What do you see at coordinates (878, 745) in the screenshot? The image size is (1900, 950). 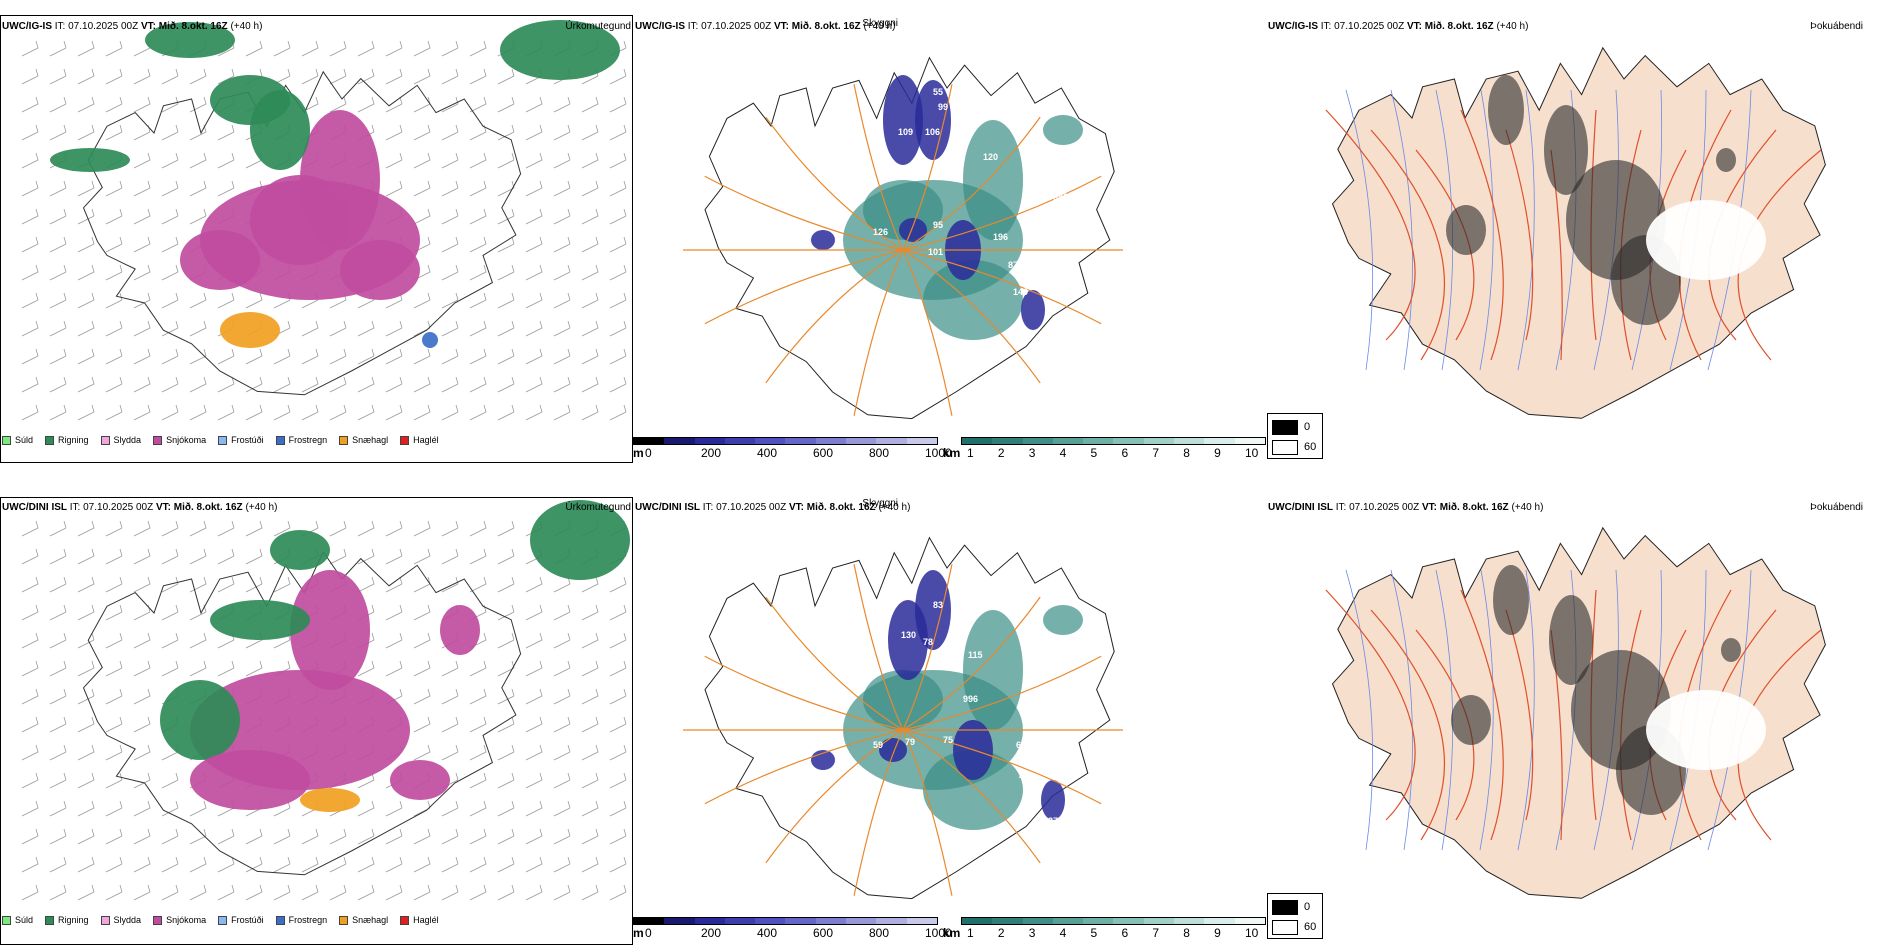 I see `cloud-base-value: 59` at bounding box center [878, 745].